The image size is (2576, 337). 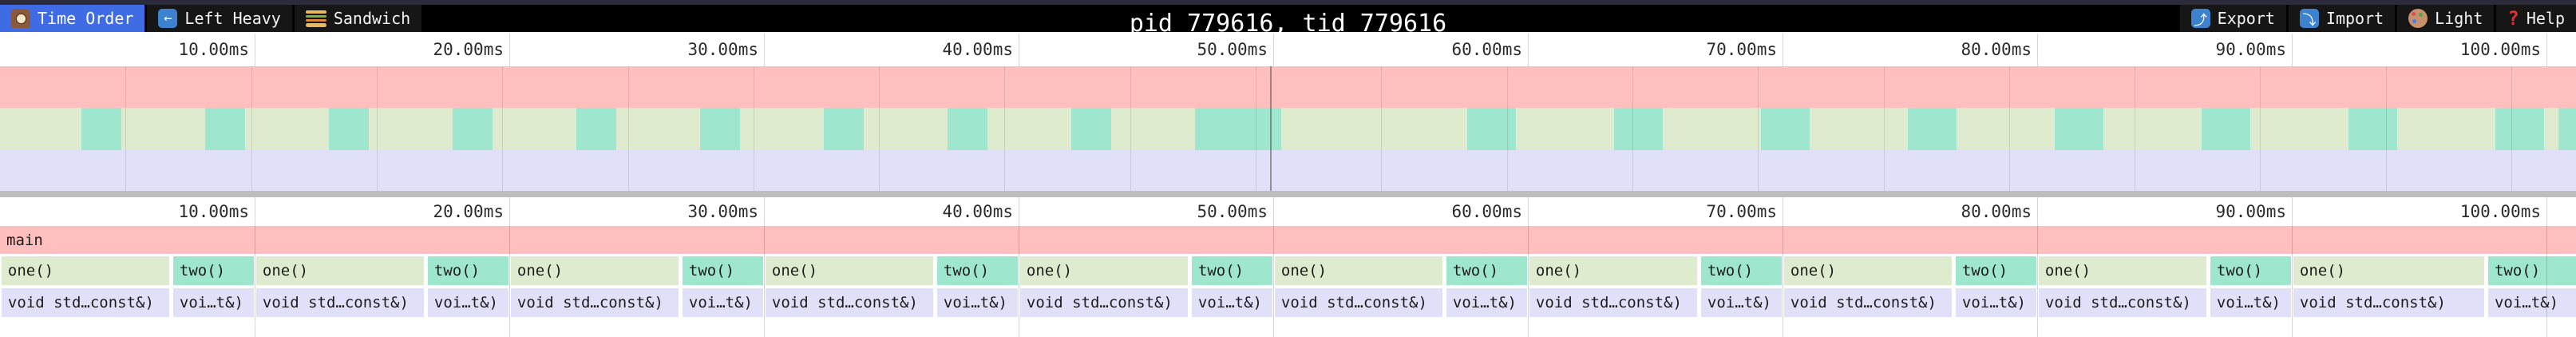 I want to click on import-button-label: Import, so click(x=2354, y=18).